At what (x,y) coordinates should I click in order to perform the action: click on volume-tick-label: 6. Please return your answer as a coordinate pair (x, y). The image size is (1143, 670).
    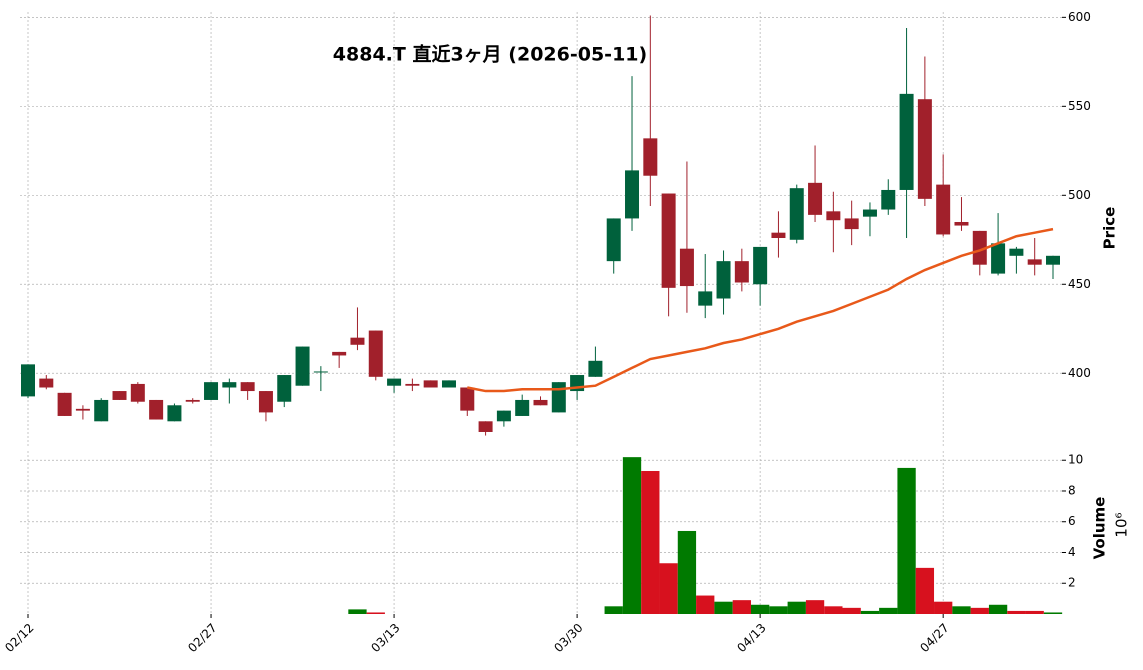
    Looking at the image, I should click on (1072, 521).